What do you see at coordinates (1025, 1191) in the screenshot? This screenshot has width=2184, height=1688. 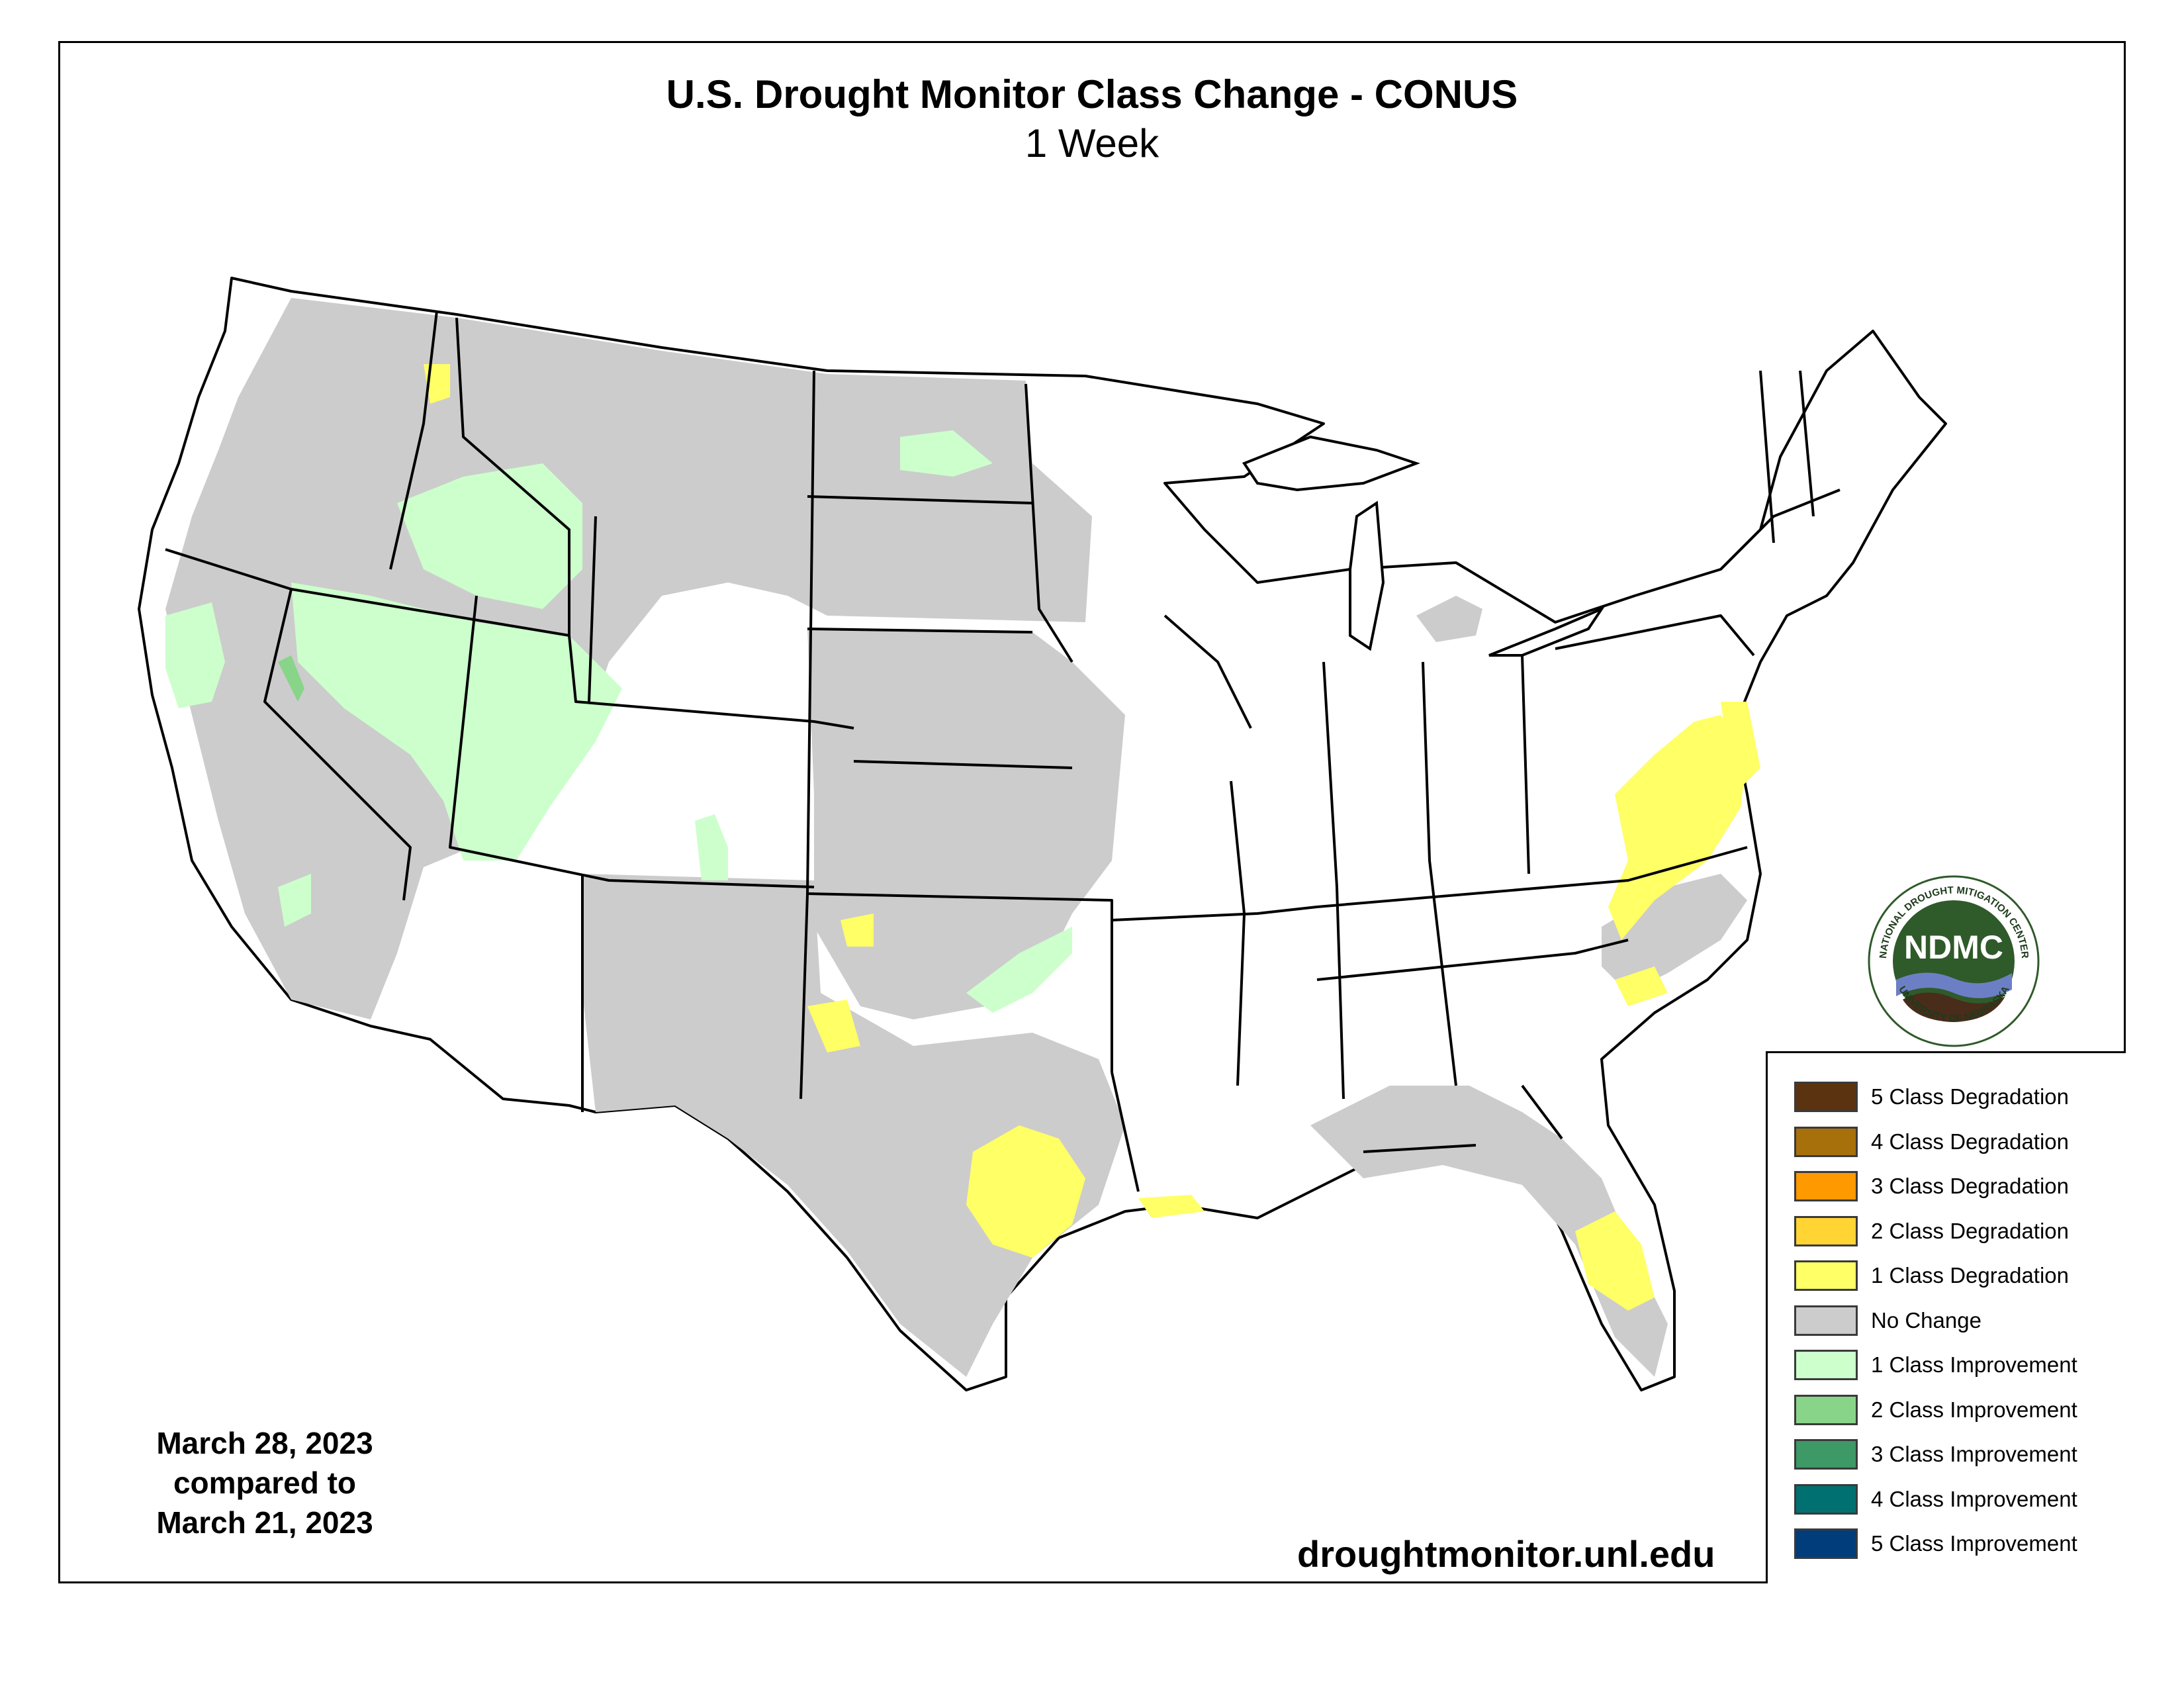 I see `texas-degradation` at bounding box center [1025, 1191].